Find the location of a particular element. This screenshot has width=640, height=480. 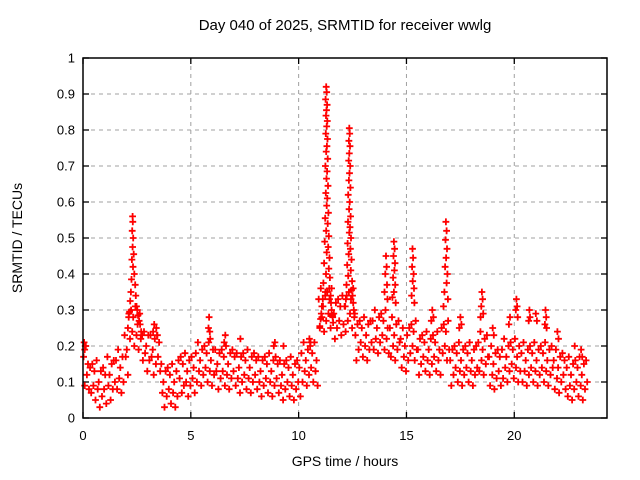

y-tick-label: 1 is located at coordinates (71, 58).